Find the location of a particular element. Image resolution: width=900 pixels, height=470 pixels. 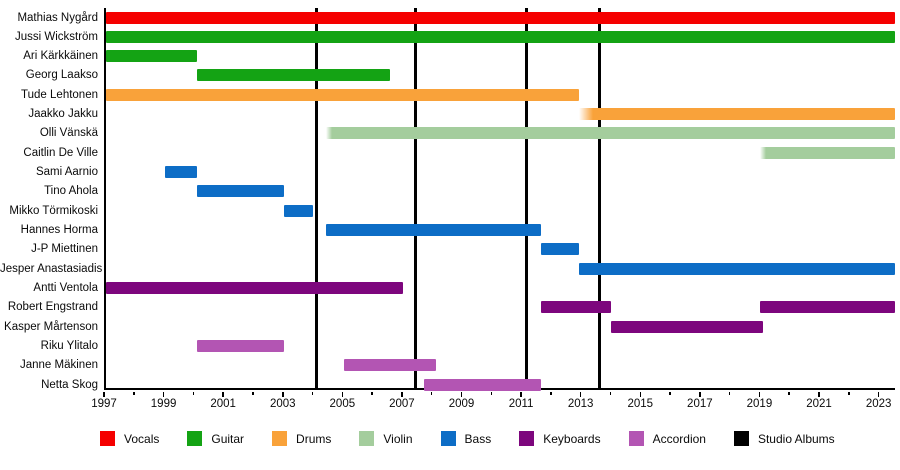

axis-tick-label: 2019 is located at coordinates (759, 404).